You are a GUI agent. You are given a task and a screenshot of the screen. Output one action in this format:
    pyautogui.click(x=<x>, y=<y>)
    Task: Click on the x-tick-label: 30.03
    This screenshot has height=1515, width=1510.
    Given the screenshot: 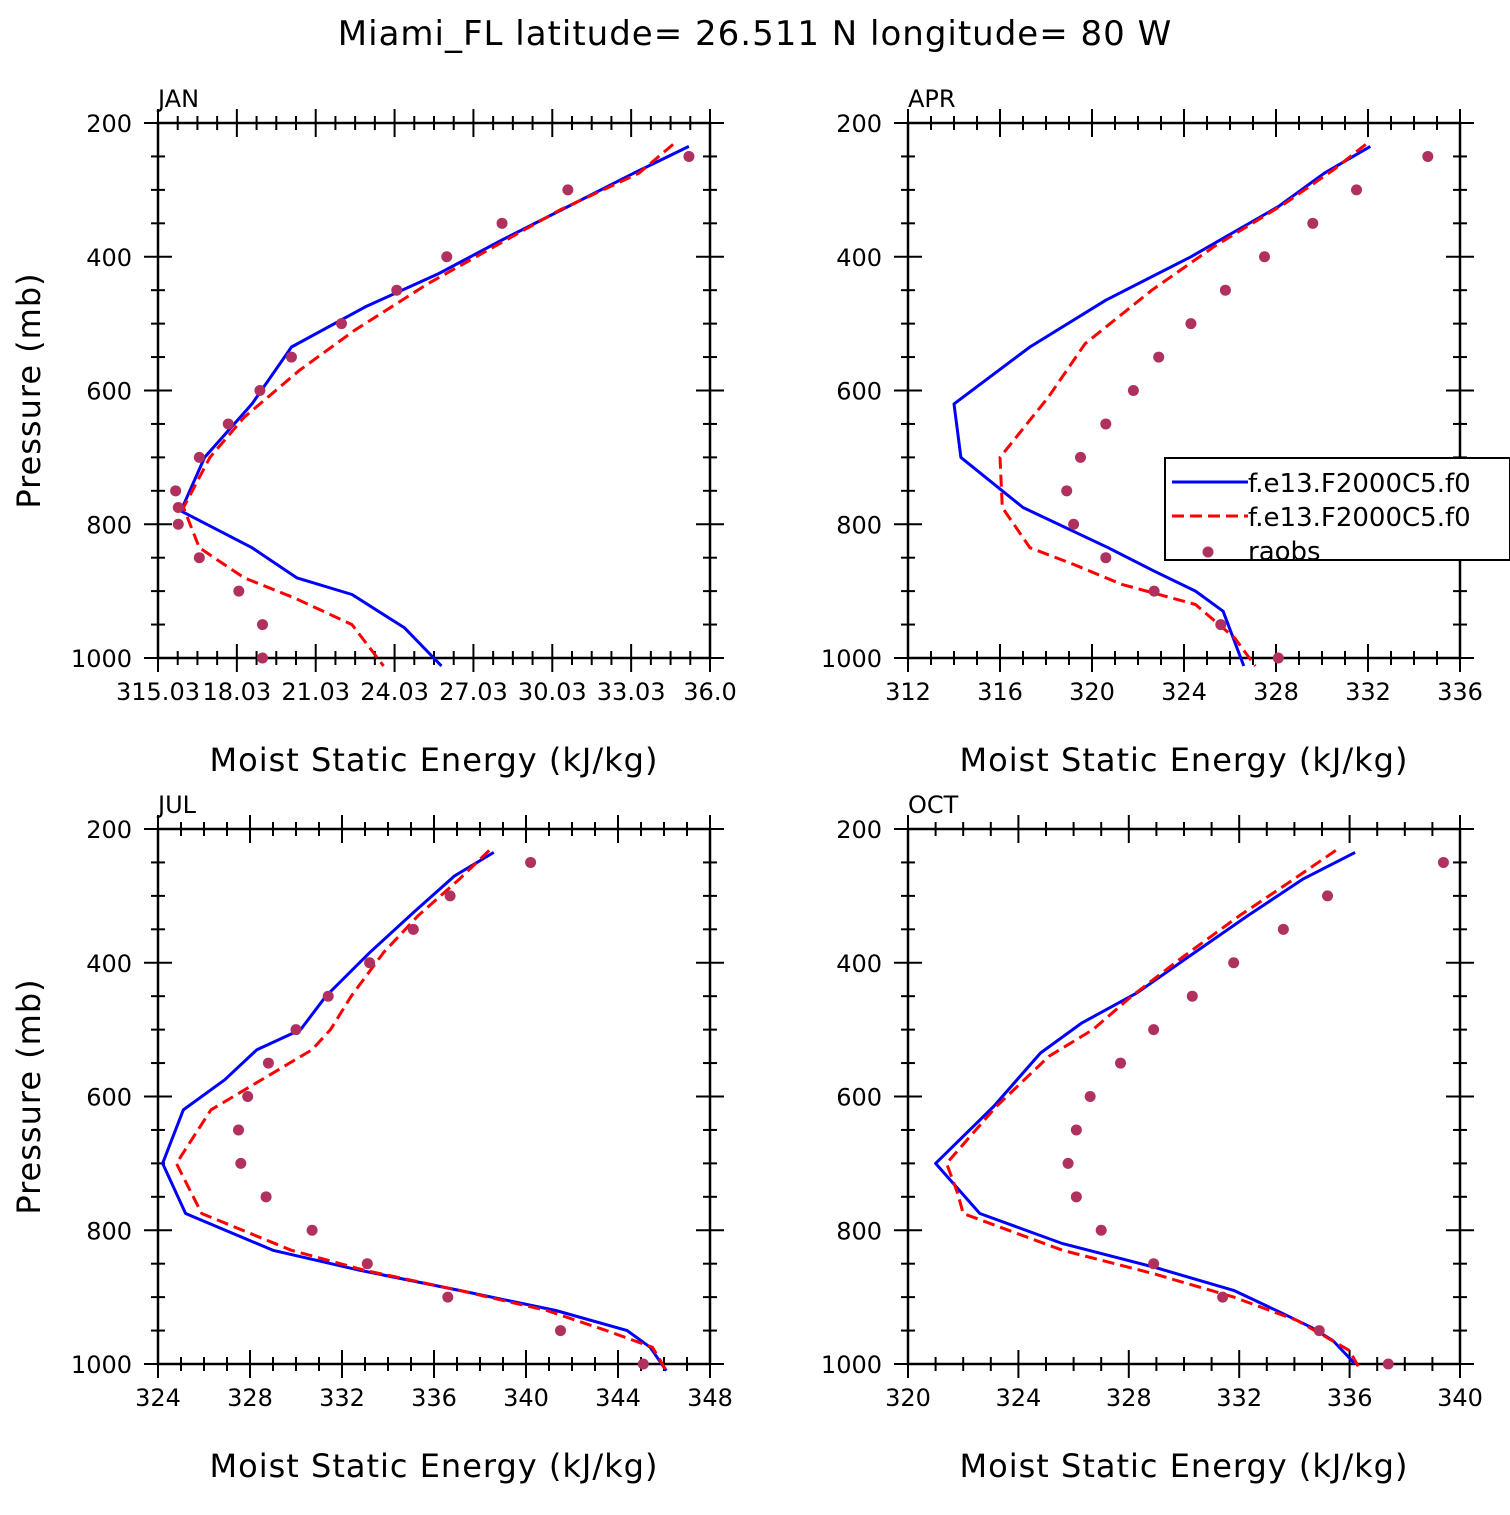 What is the action you would take?
    pyautogui.click(x=552, y=692)
    